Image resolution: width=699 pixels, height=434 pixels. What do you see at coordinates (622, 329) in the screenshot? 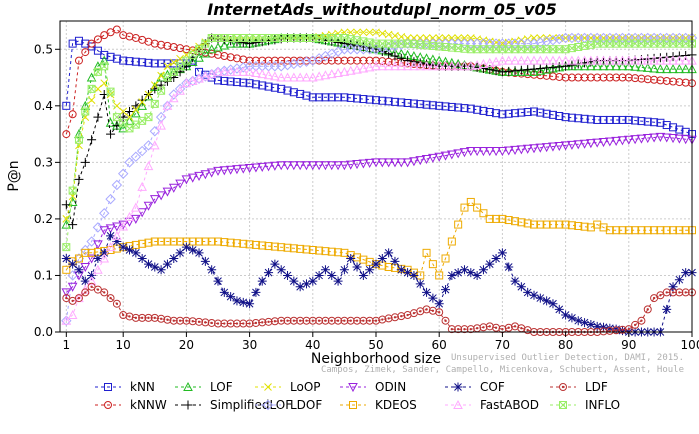
I see `point-ldf-88-dot` at bounding box center [622, 329].